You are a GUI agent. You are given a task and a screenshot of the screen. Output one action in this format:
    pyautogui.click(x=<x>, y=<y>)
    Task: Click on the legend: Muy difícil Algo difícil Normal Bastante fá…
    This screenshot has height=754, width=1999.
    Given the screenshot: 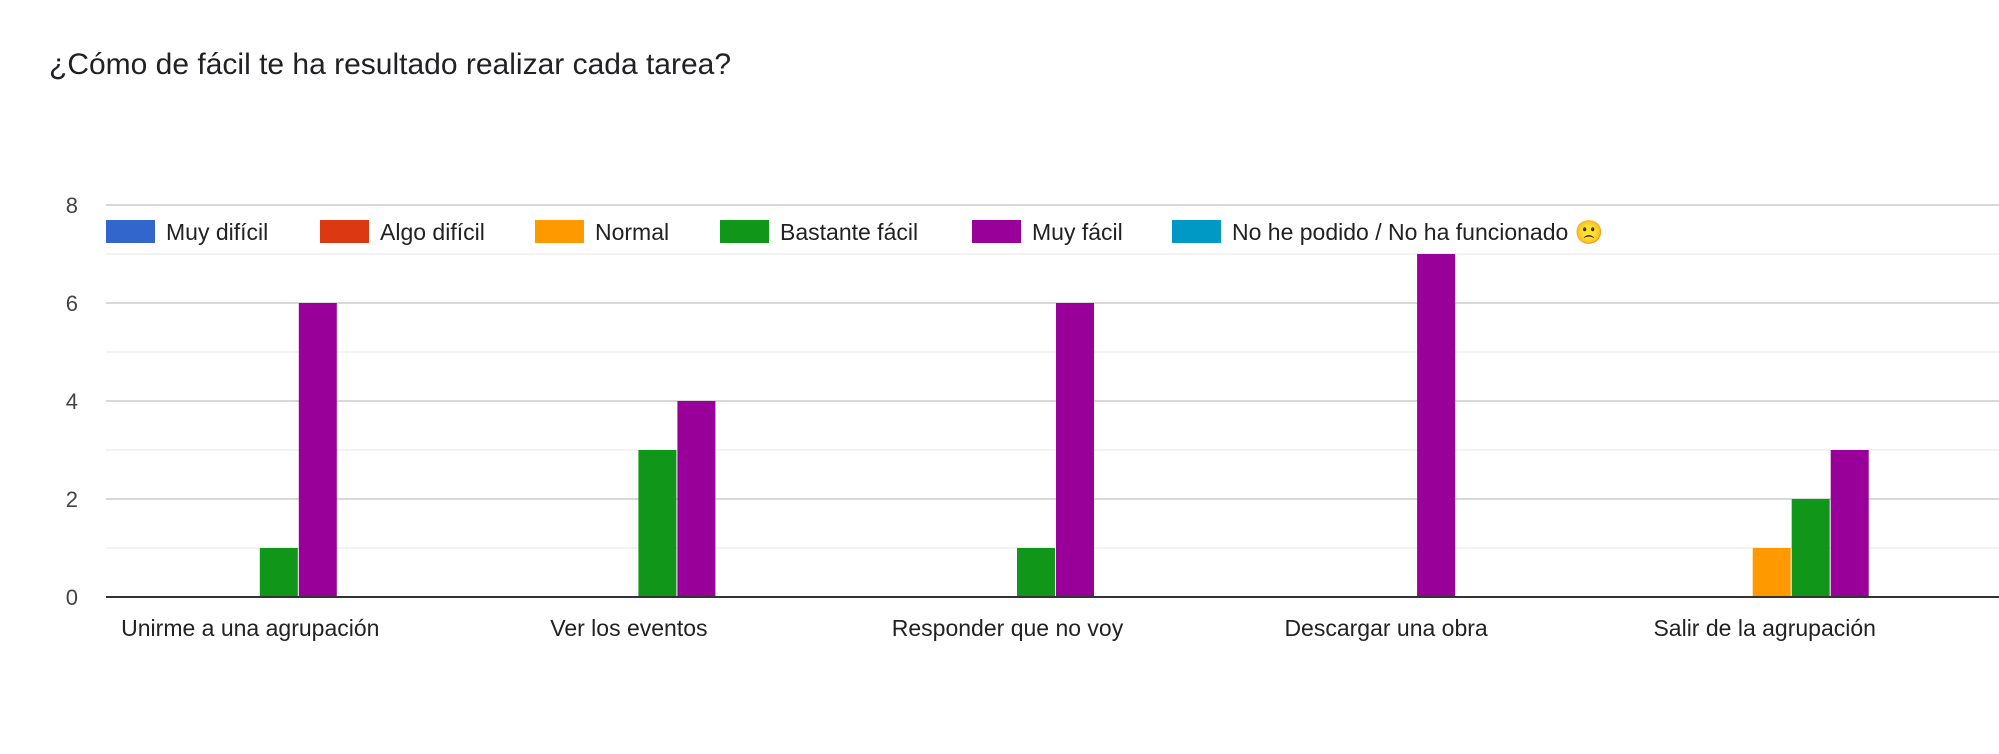 What is the action you would take?
    pyautogui.click(x=884, y=232)
    